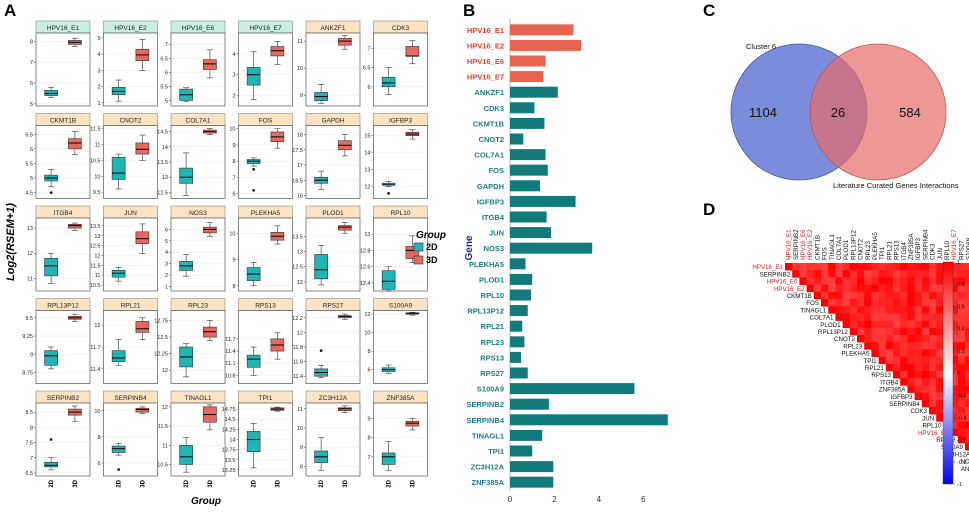  Describe the element at coordinates (63, 306) in the screenshot. I see `facet-strip-label: RPL13P12` at that location.